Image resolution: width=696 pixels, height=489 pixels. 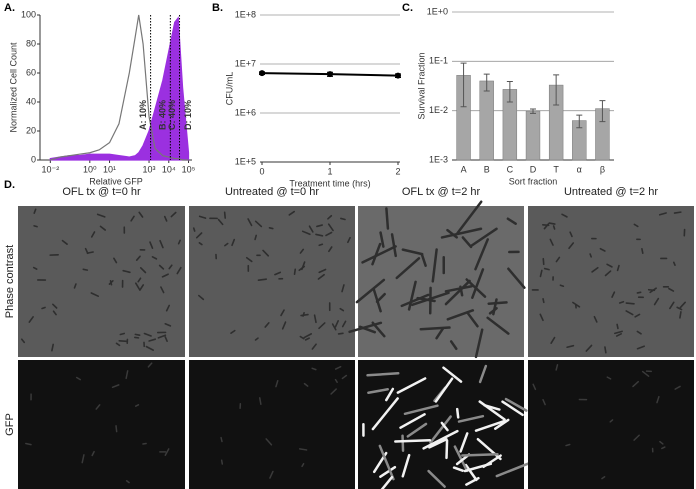 I want to click on y-axis-label: Survival Fraction, so click(x=421, y=85).